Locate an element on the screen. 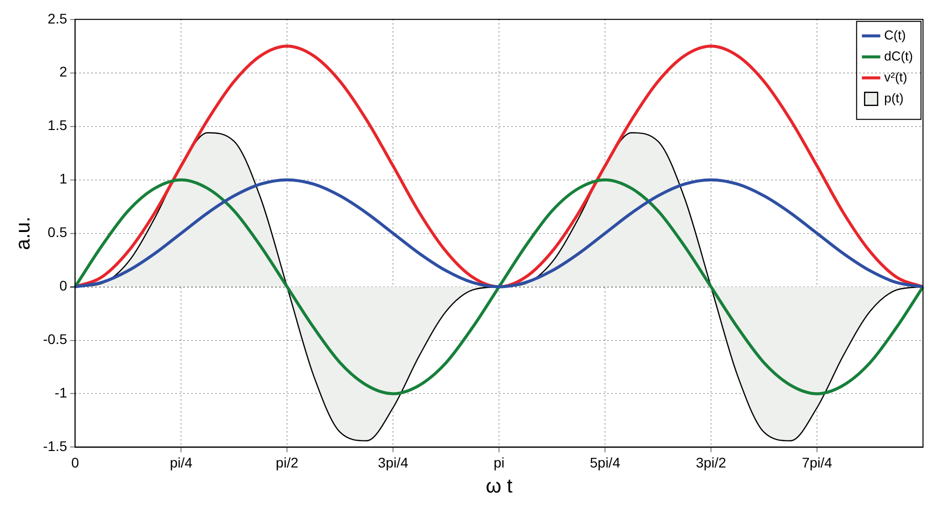 The image size is (935, 507). legend-label: p(t) is located at coordinates (894, 98).